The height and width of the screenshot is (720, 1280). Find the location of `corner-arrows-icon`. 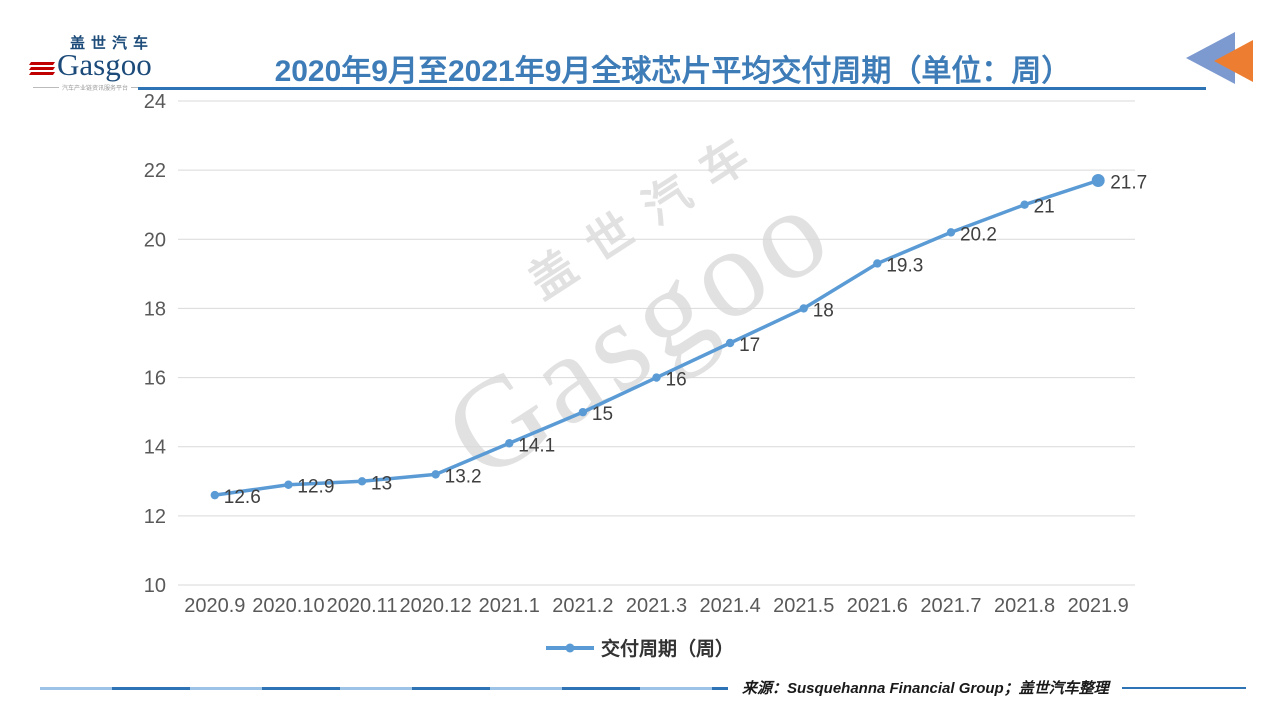

corner-arrows-icon is located at coordinates (1221, 59).